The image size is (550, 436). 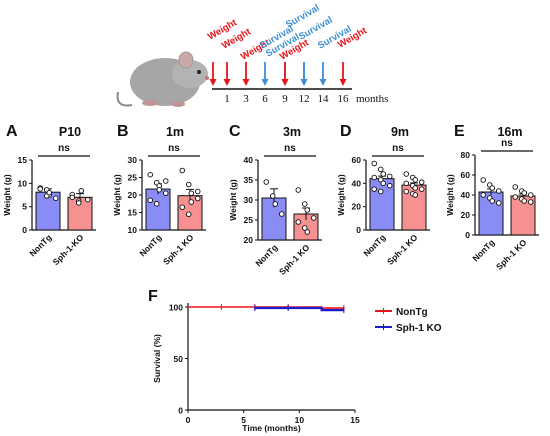 What do you see at coordinates (179, 359) in the screenshot?
I see `y-tick-label: 50` at bounding box center [179, 359].